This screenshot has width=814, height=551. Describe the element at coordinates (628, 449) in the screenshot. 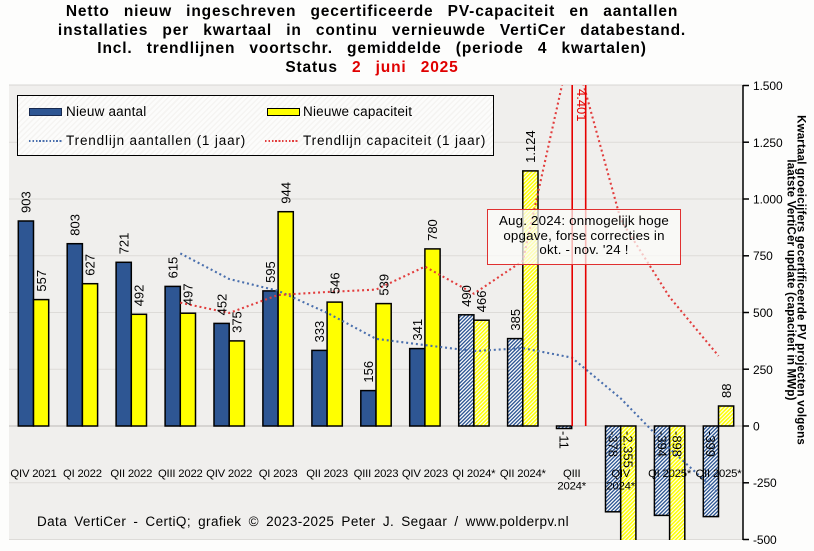

I see `svg-text: -2.355` at that location.